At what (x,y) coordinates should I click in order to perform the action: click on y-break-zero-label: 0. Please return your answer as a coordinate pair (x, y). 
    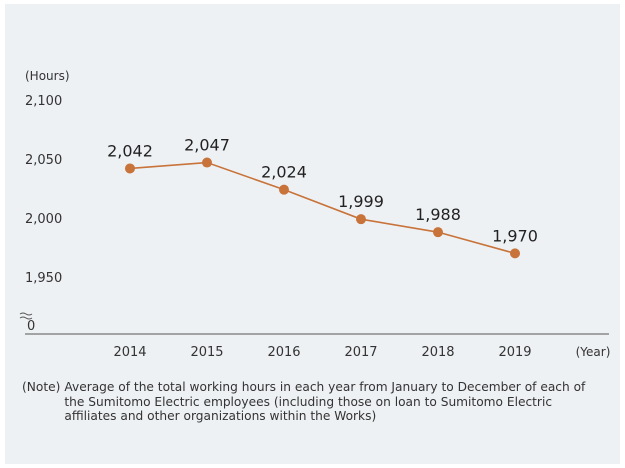
    Looking at the image, I should click on (31, 326).